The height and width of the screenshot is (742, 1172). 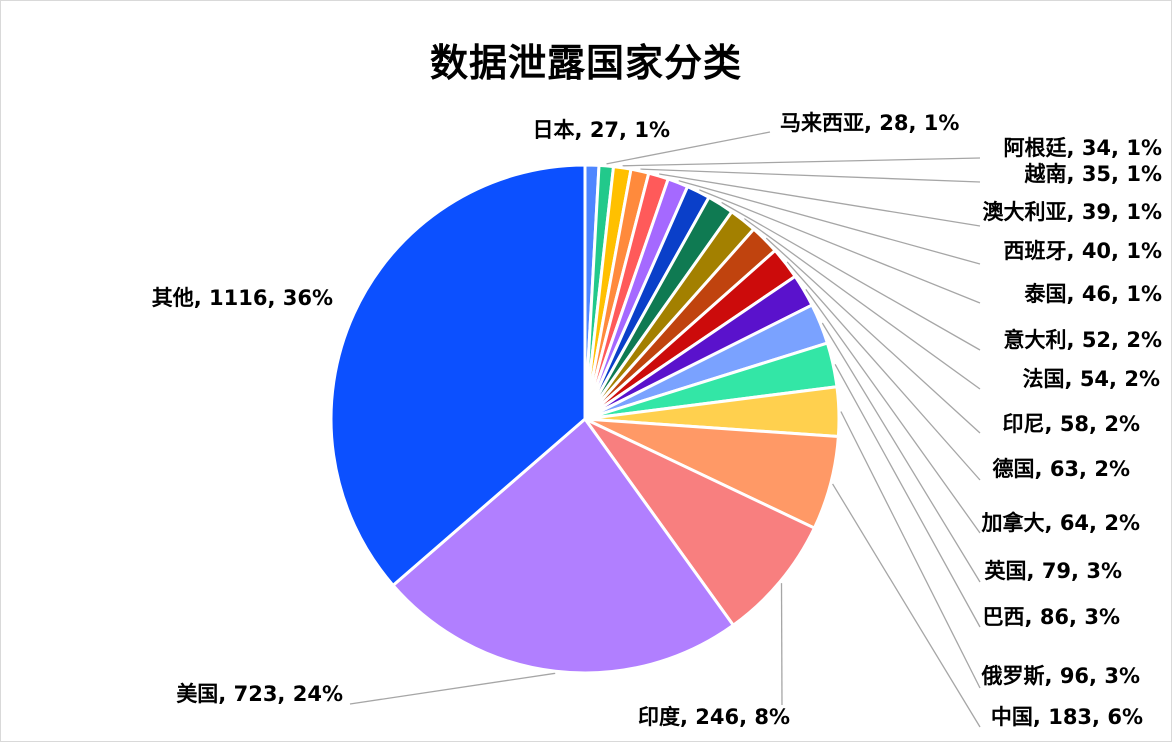 I want to click on data-label: 越南, 35, 1%, so click(x=1093, y=174).